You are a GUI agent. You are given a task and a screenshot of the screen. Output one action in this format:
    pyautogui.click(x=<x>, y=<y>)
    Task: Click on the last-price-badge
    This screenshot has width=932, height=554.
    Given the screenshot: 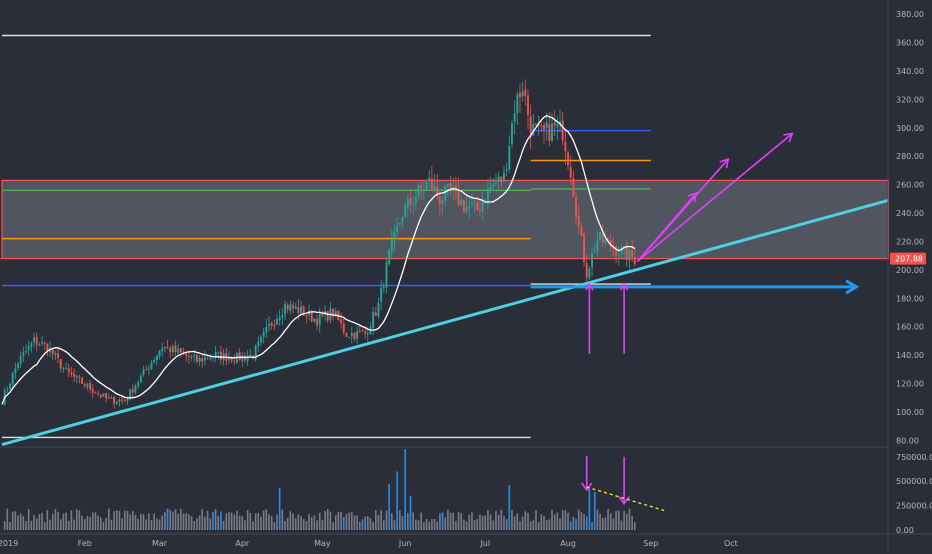 What is the action you would take?
    pyautogui.click(x=908, y=258)
    